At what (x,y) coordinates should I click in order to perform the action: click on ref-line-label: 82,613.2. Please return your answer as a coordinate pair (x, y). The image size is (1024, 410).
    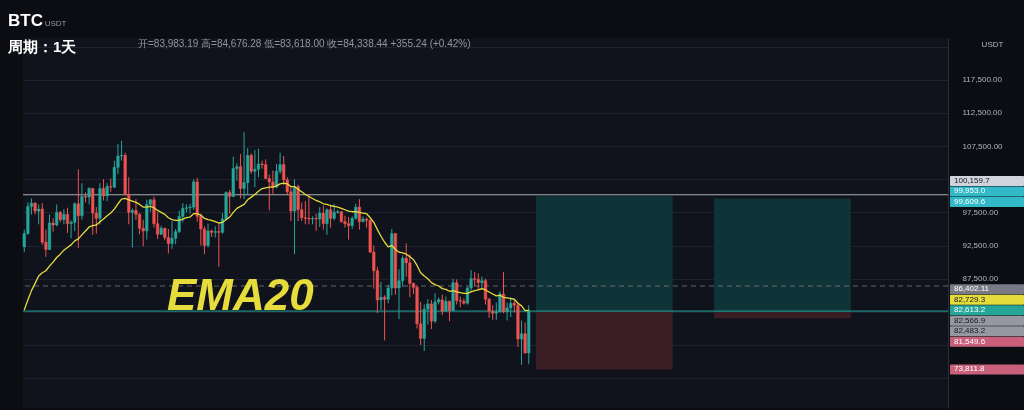
    Looking at the image, I should click on (970, 310).